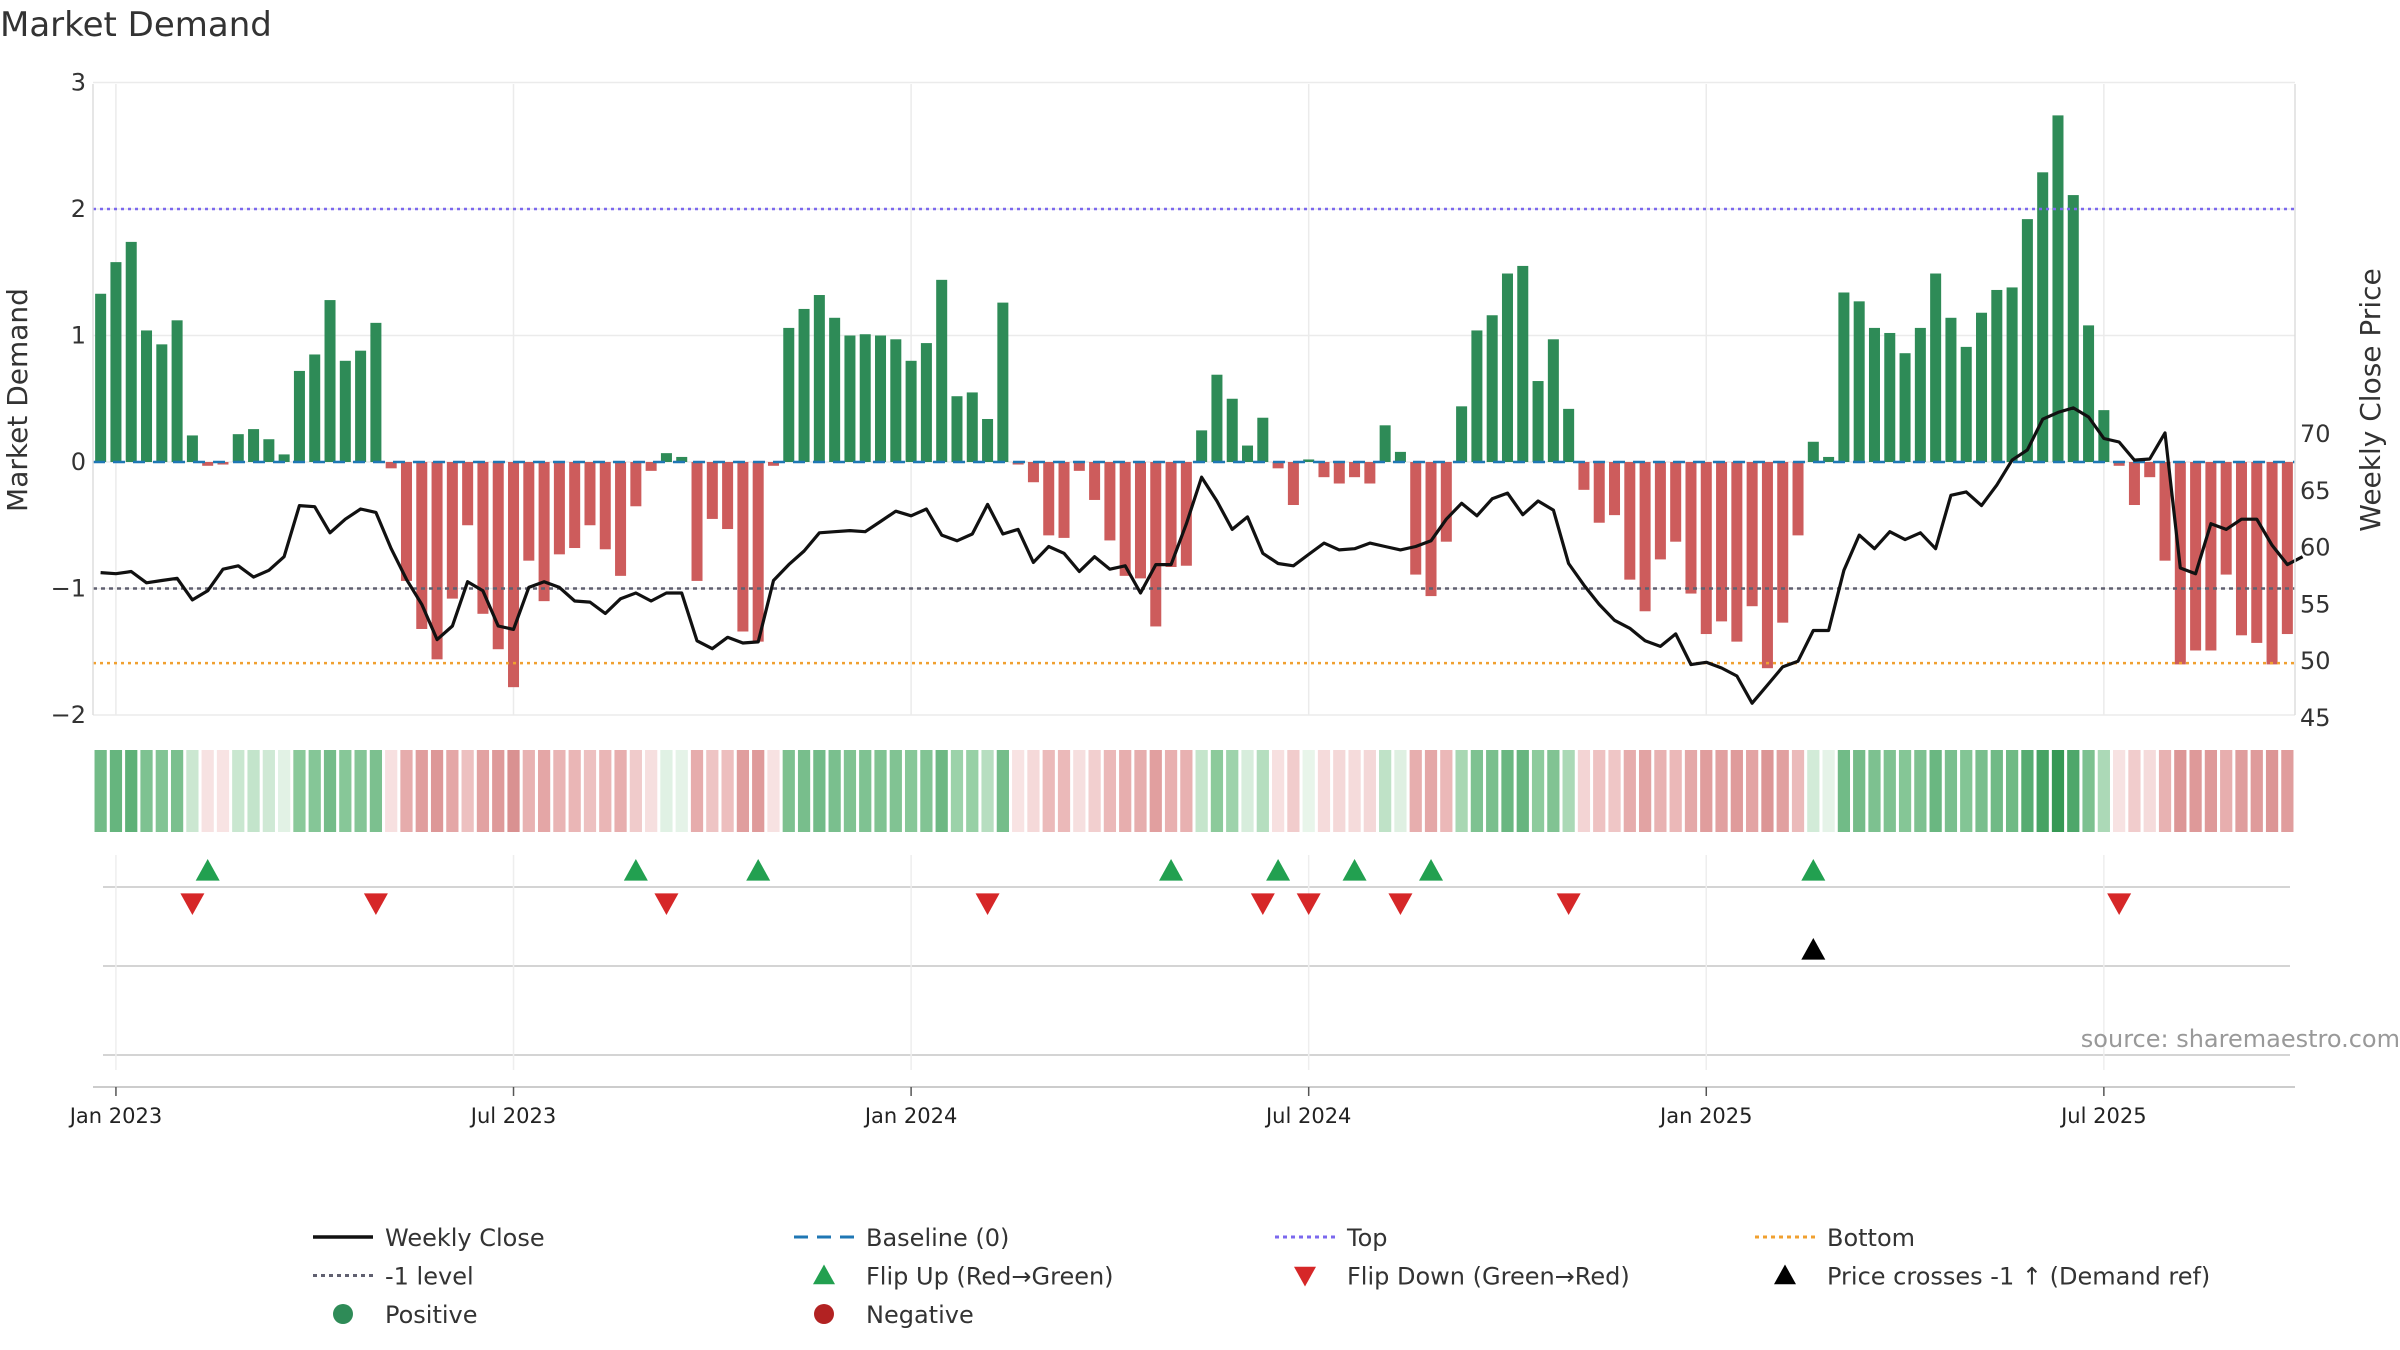  I want to click on legend-label: Negative, so click(920, 1315).